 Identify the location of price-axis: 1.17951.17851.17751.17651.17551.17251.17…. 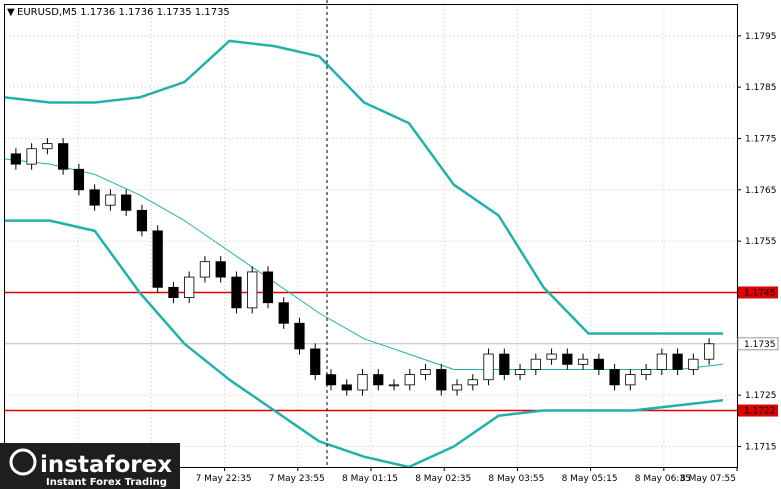
(757, 242).